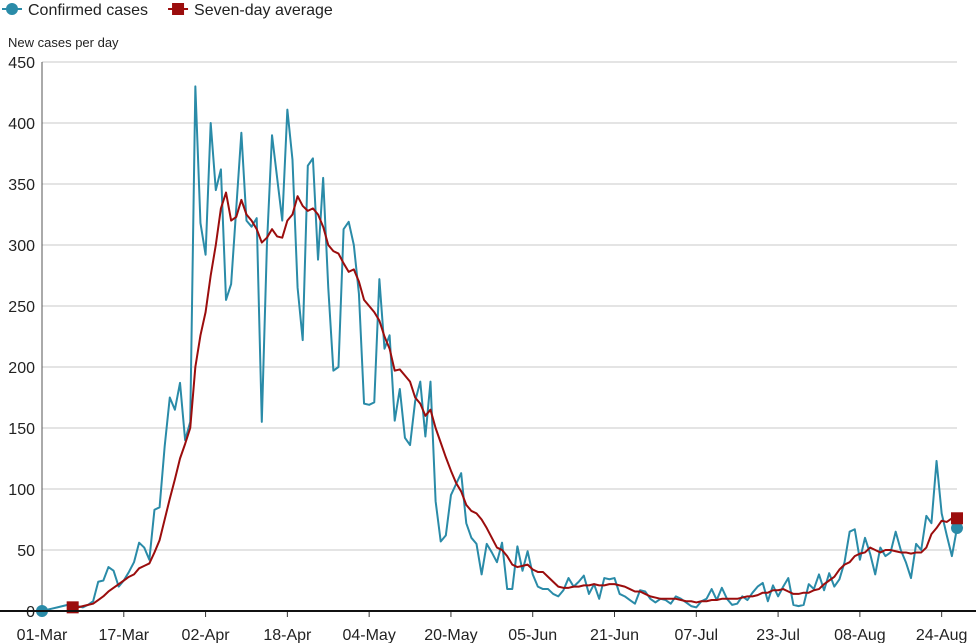 The width and height of the screenshot is (976, 643). Describe the element at coordinates (860, 635) in the screenshot. I see `x-tick-label: 08-Aug` at that location.